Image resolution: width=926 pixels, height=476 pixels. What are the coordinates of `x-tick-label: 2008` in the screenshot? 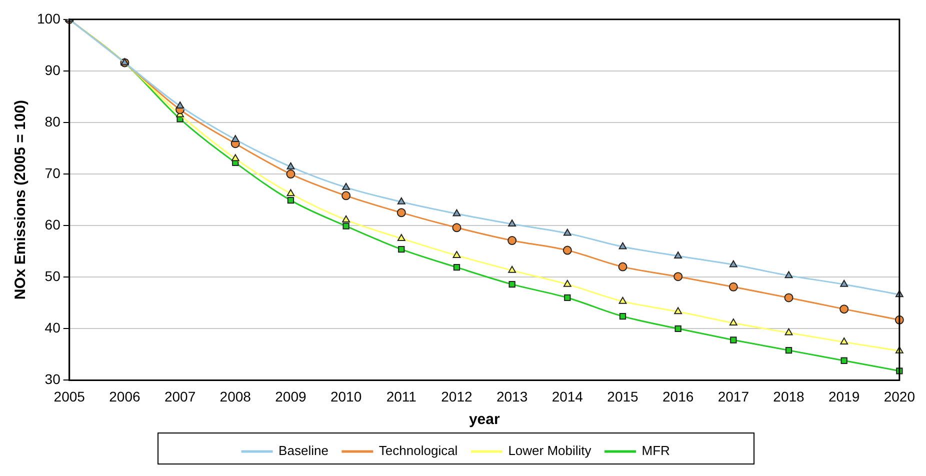 It's located at (236, 396).